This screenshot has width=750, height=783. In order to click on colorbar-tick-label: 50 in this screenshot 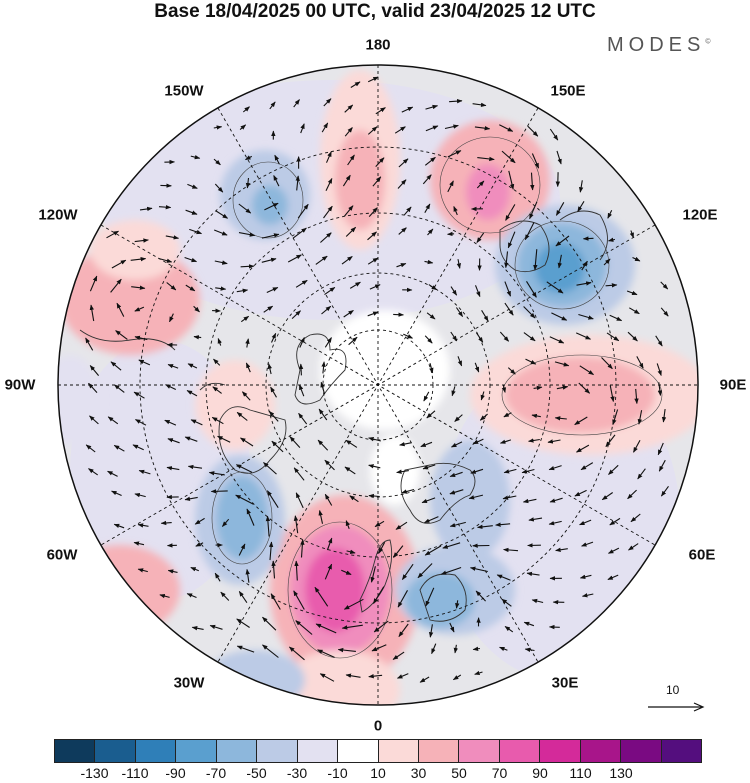, I will do `click(459, 773)`.